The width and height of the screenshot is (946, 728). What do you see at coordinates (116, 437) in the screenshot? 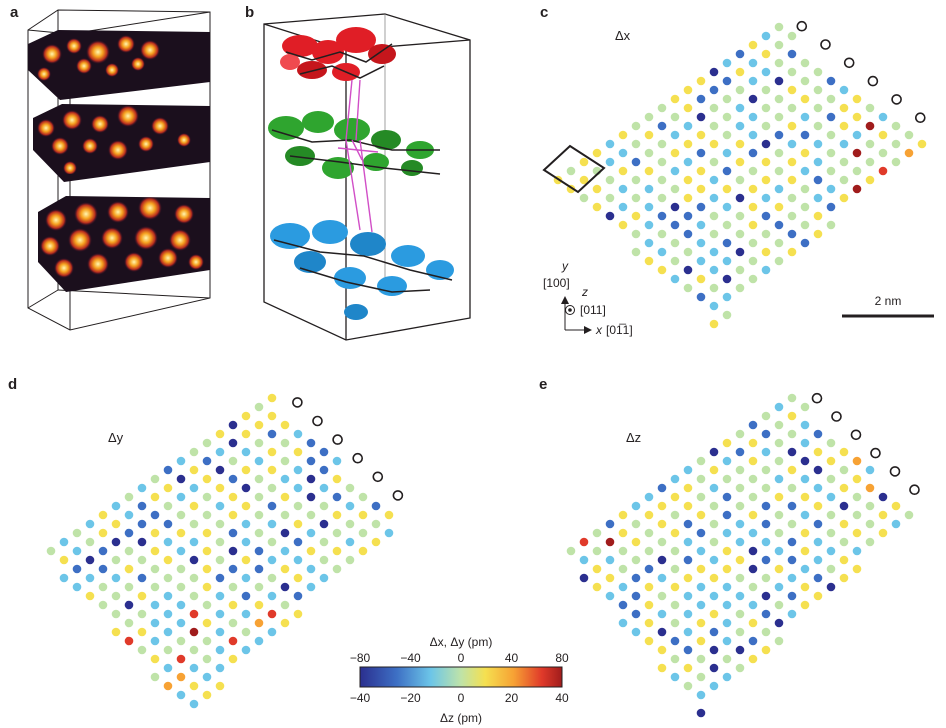
I see `panel-d-label: Δy` at bounding box center [116, 437].